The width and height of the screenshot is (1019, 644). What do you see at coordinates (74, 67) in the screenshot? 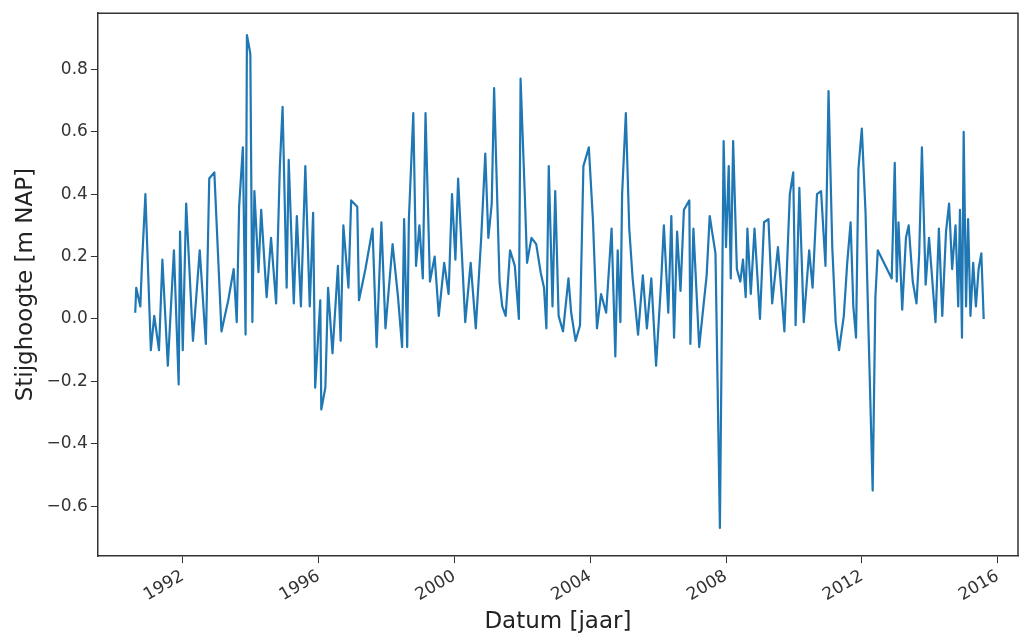
I see `y-tick-label: 0.8` at bounding box center [74, 67].